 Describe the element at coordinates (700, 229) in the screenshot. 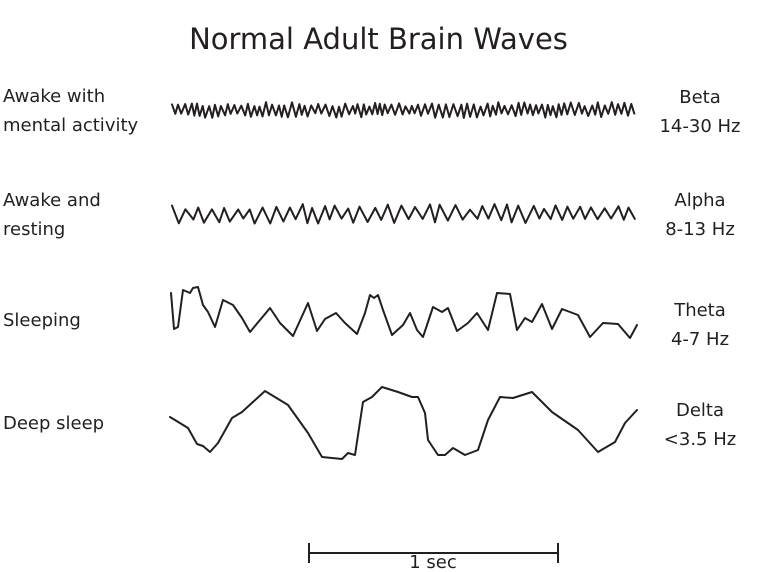

I see `band-range: 8-13 Hz` at that location.